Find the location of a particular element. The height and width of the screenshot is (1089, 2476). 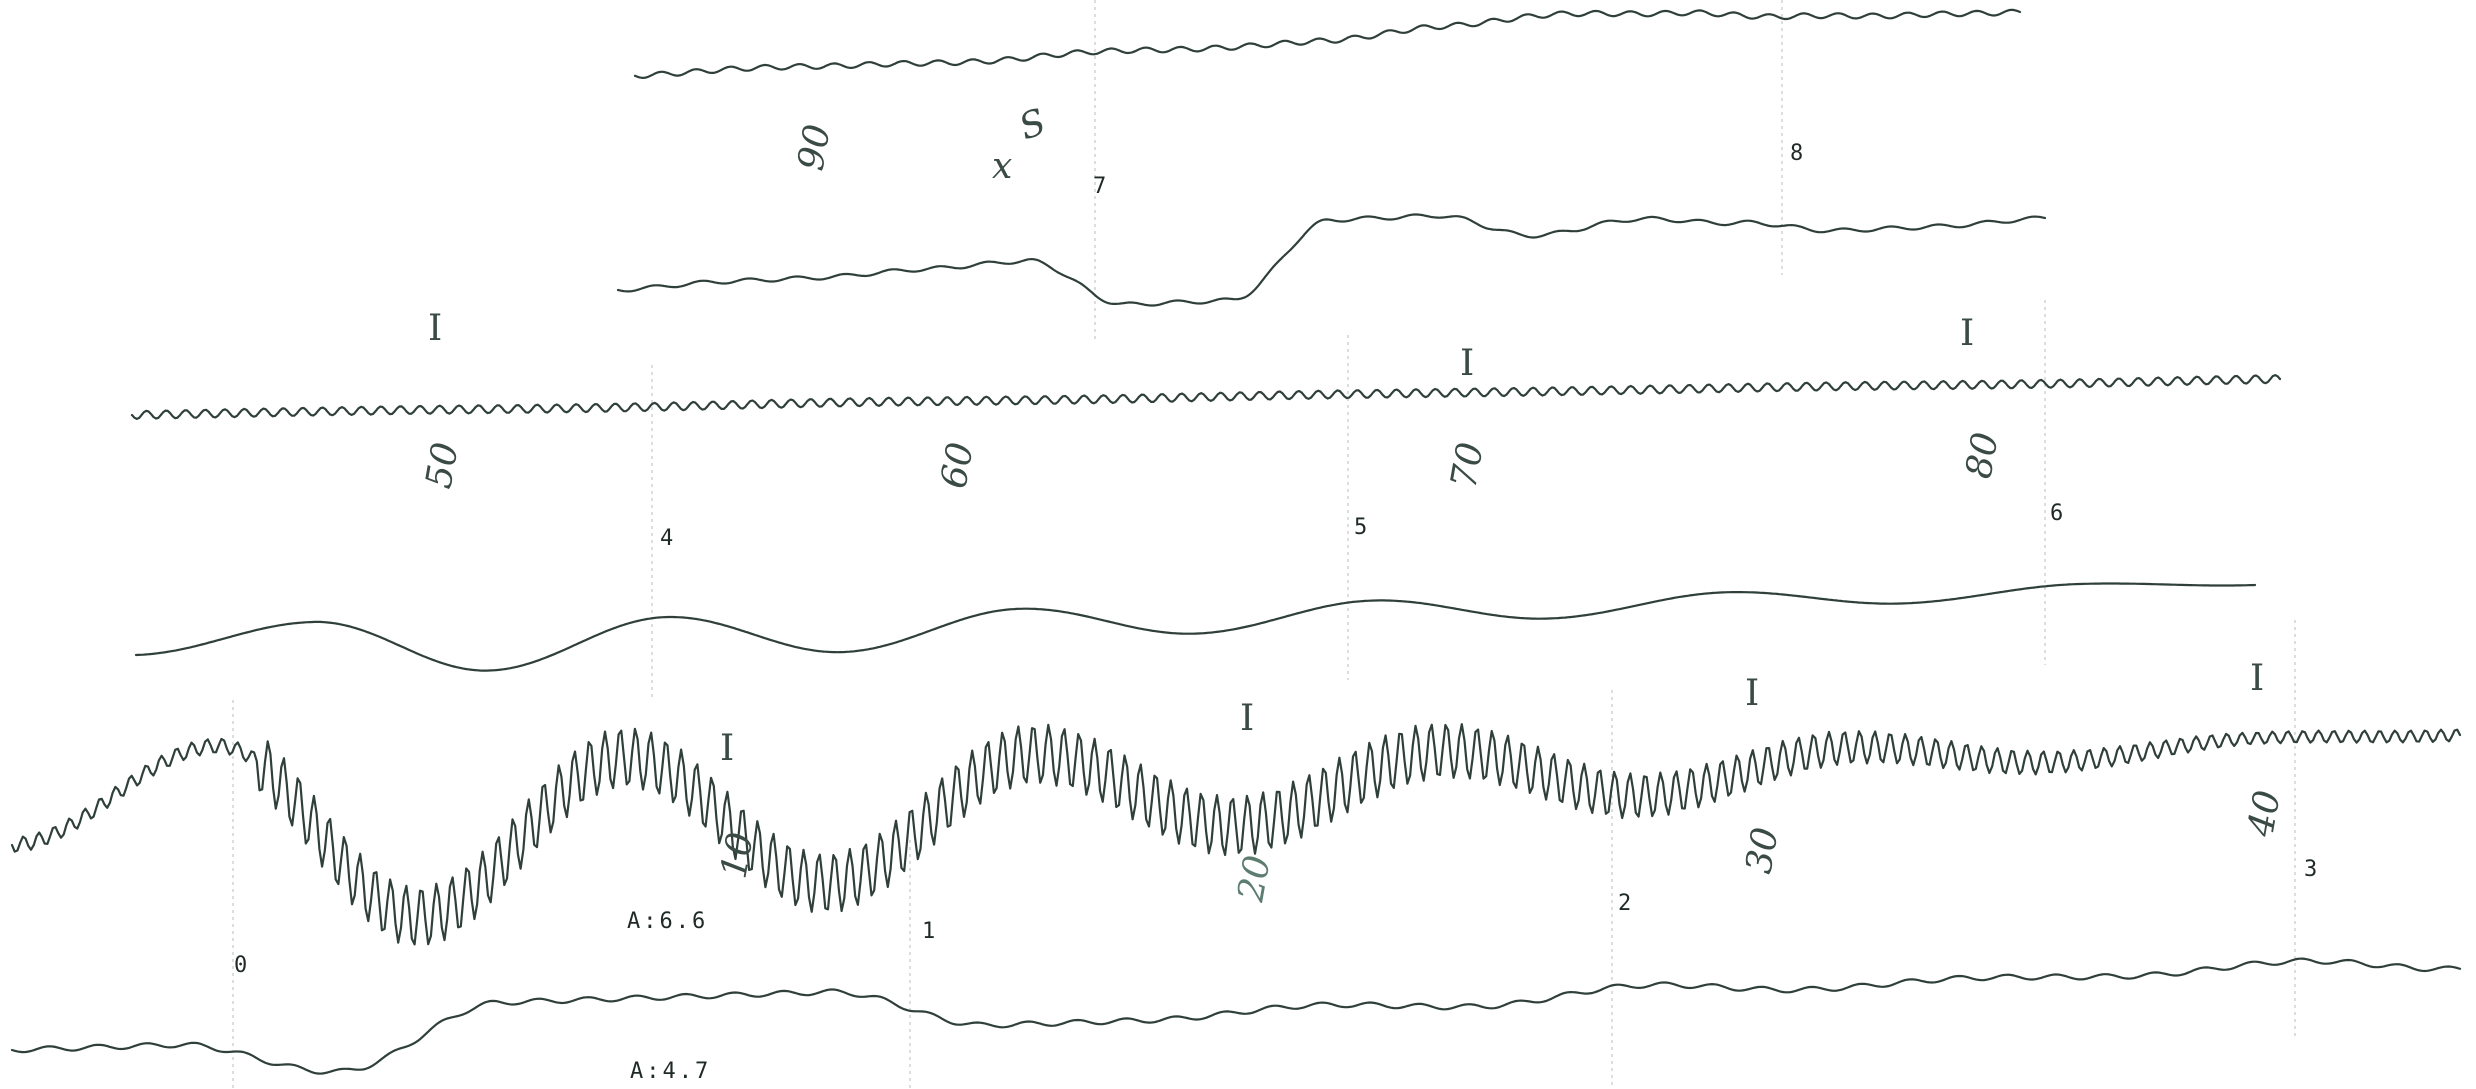

handwritten-30: 30 is located at coordinates (1762, 850).